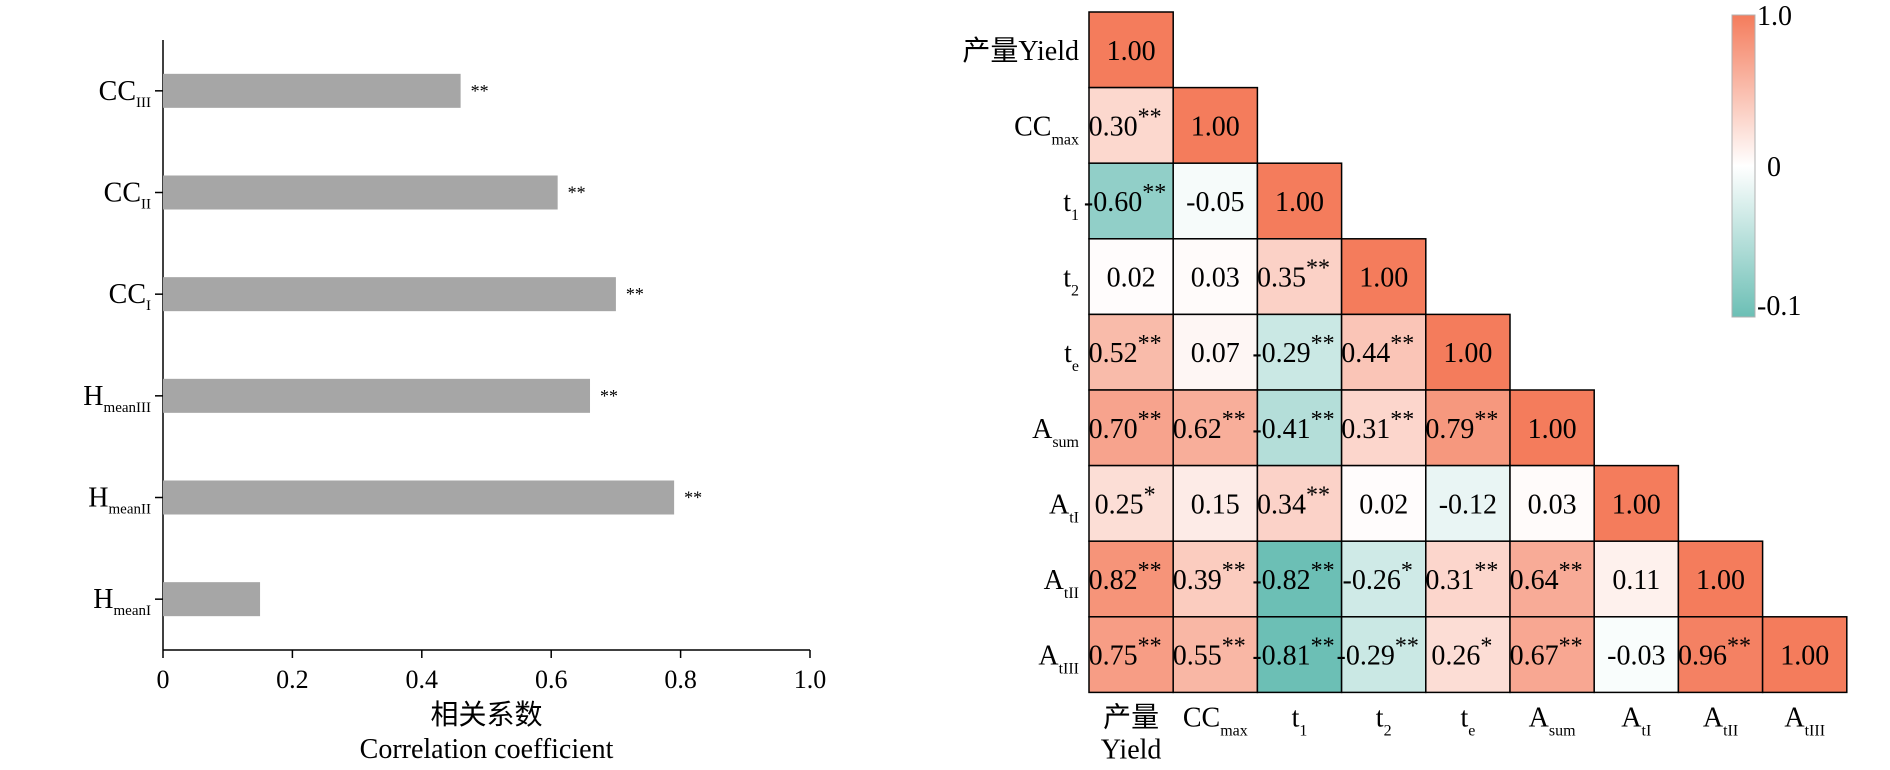 The image size is (1890, 770). Describe the element at coordinates (130, 510) in the screenshot. I see `label-subscript: meanII` at that location.